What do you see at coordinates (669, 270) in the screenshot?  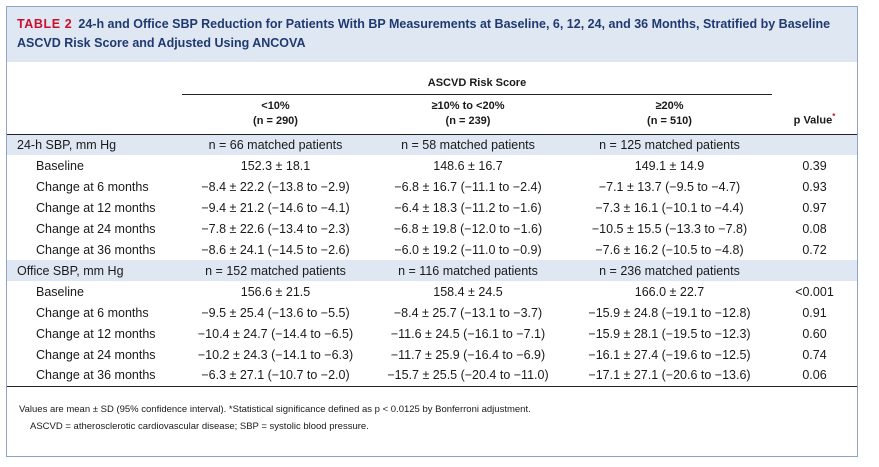 I see `matched-count: n = 236 matched patients` at bounding box center [669, 270].